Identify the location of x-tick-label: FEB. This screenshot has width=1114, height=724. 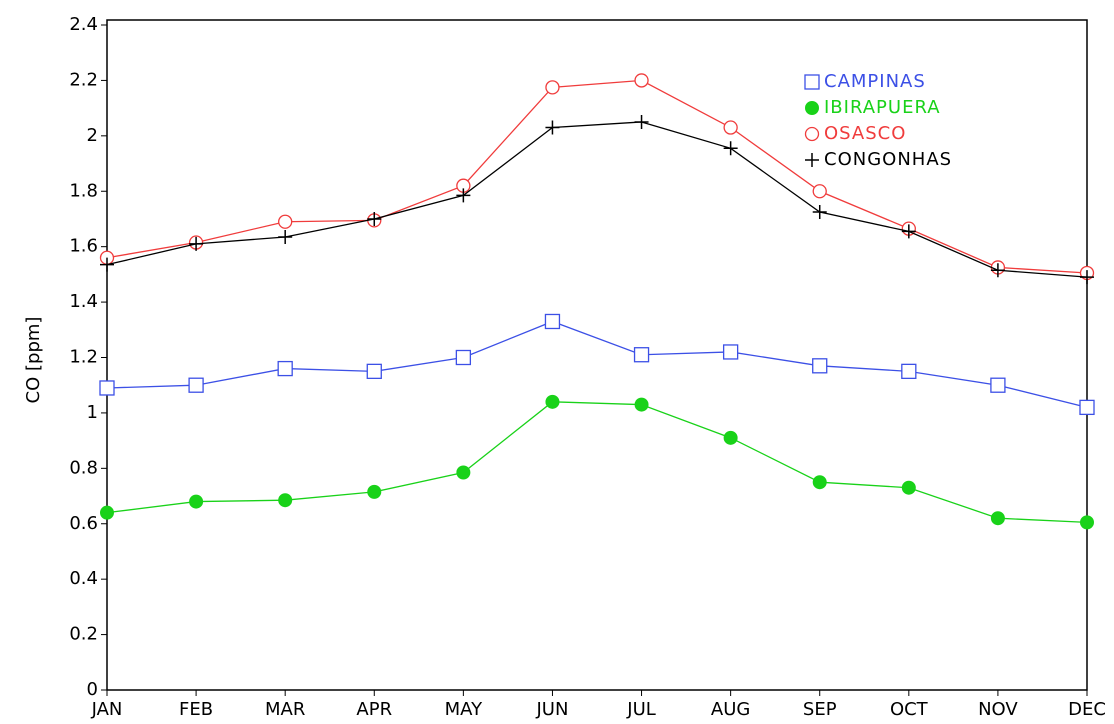
(196, 709).